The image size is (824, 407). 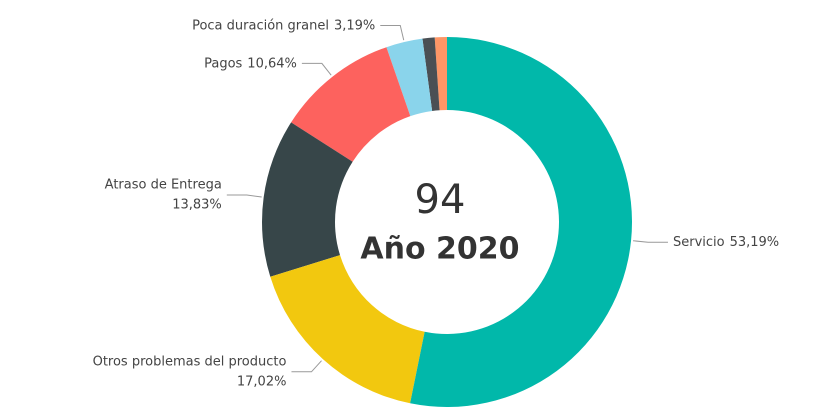 I want to click on slice-value-label: 10,64%, so click(x=272, y=63).